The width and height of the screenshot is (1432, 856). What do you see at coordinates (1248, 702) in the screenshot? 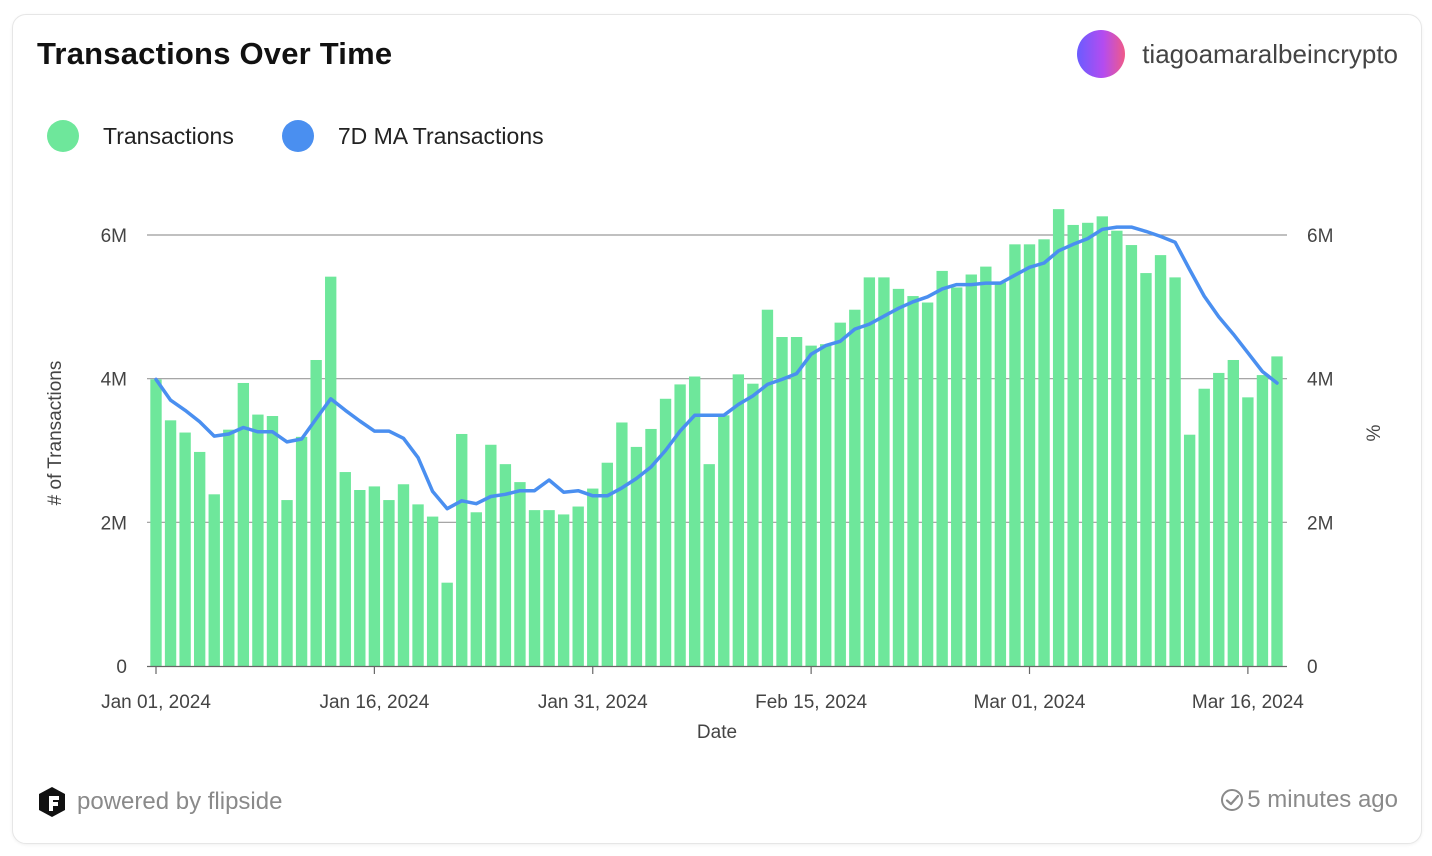
I see `x-tick-label: Mar 16, 2024` at bounding box center [1248, 702].